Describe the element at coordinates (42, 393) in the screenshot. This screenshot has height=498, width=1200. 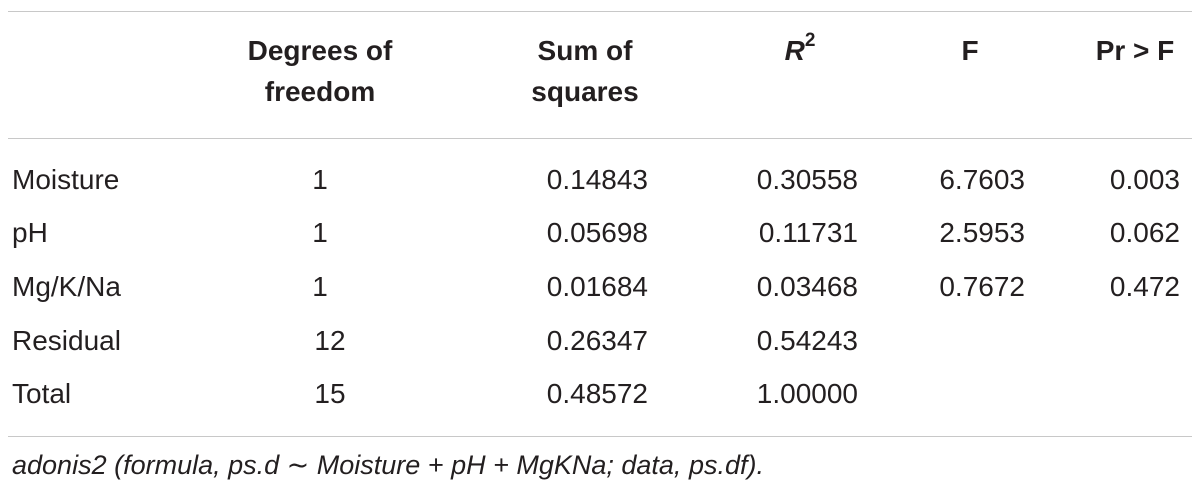
I see `row-label: Total` at that location.